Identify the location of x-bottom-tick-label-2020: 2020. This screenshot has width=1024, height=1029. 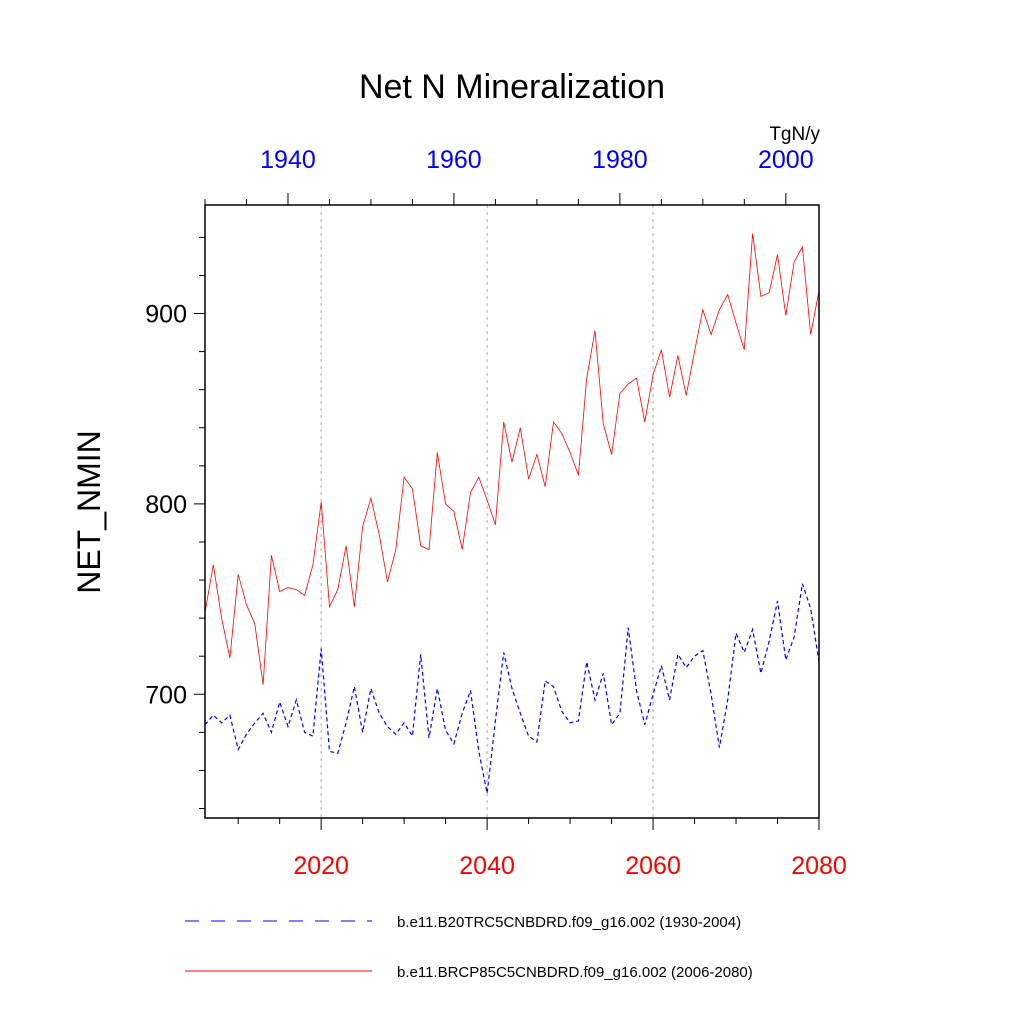
(321, 866).